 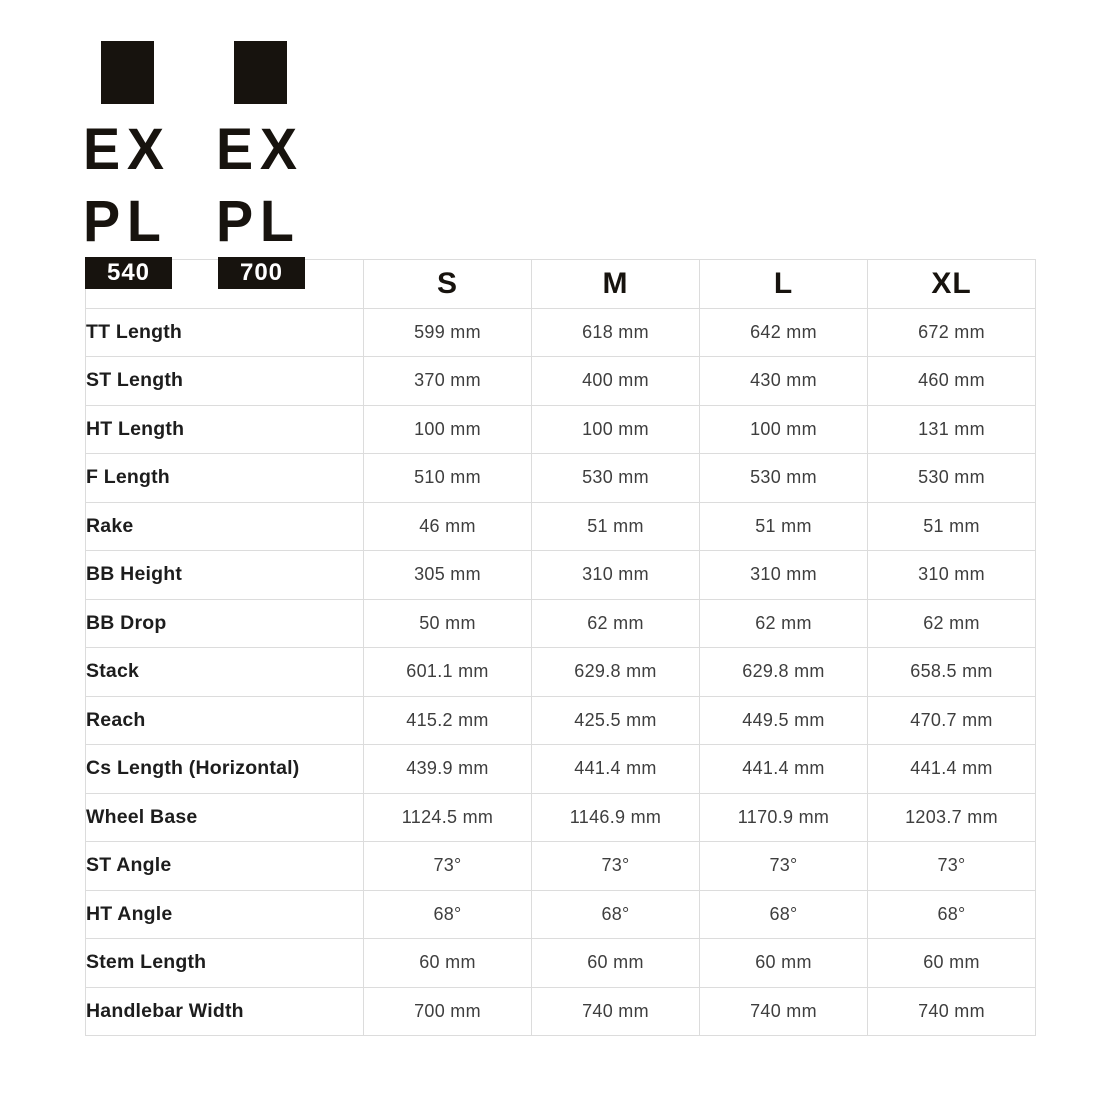 I want to click on row-label: Rake, so click(x=224, y=526).